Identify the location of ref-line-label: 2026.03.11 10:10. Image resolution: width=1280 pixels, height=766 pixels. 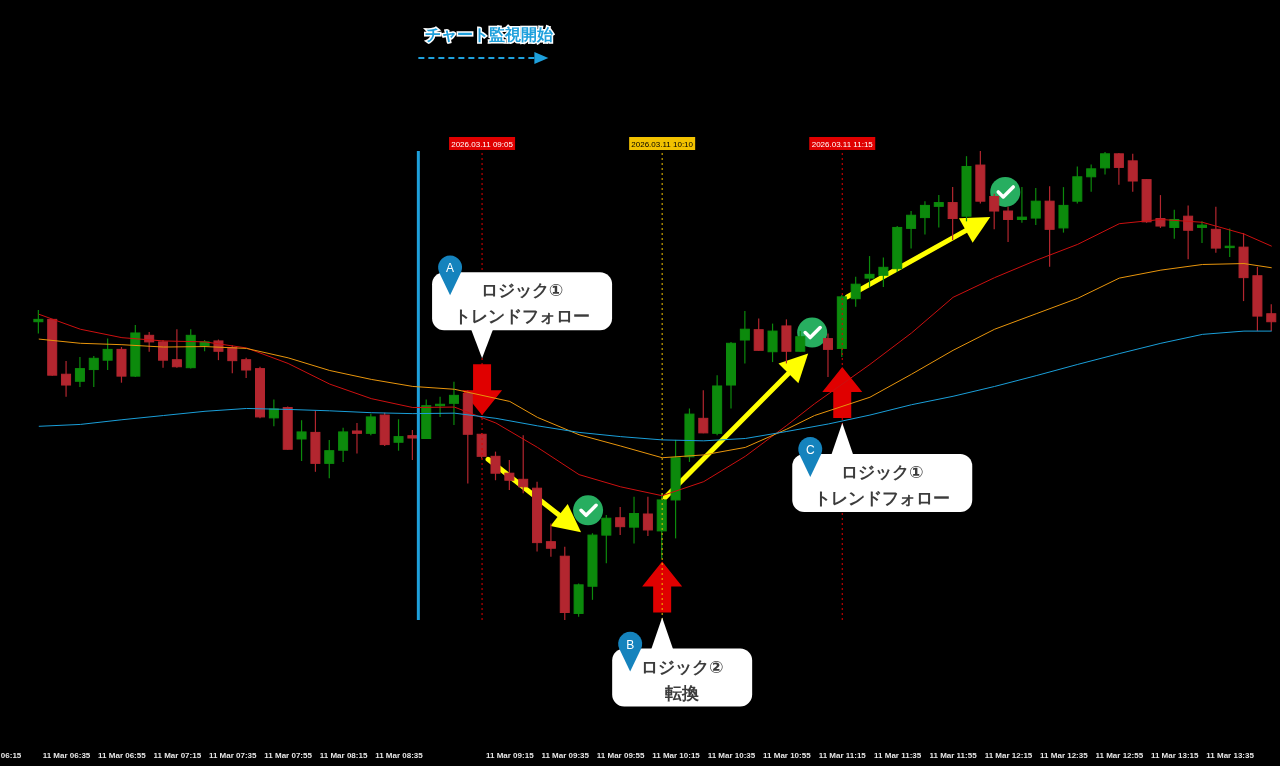
(662, 144).